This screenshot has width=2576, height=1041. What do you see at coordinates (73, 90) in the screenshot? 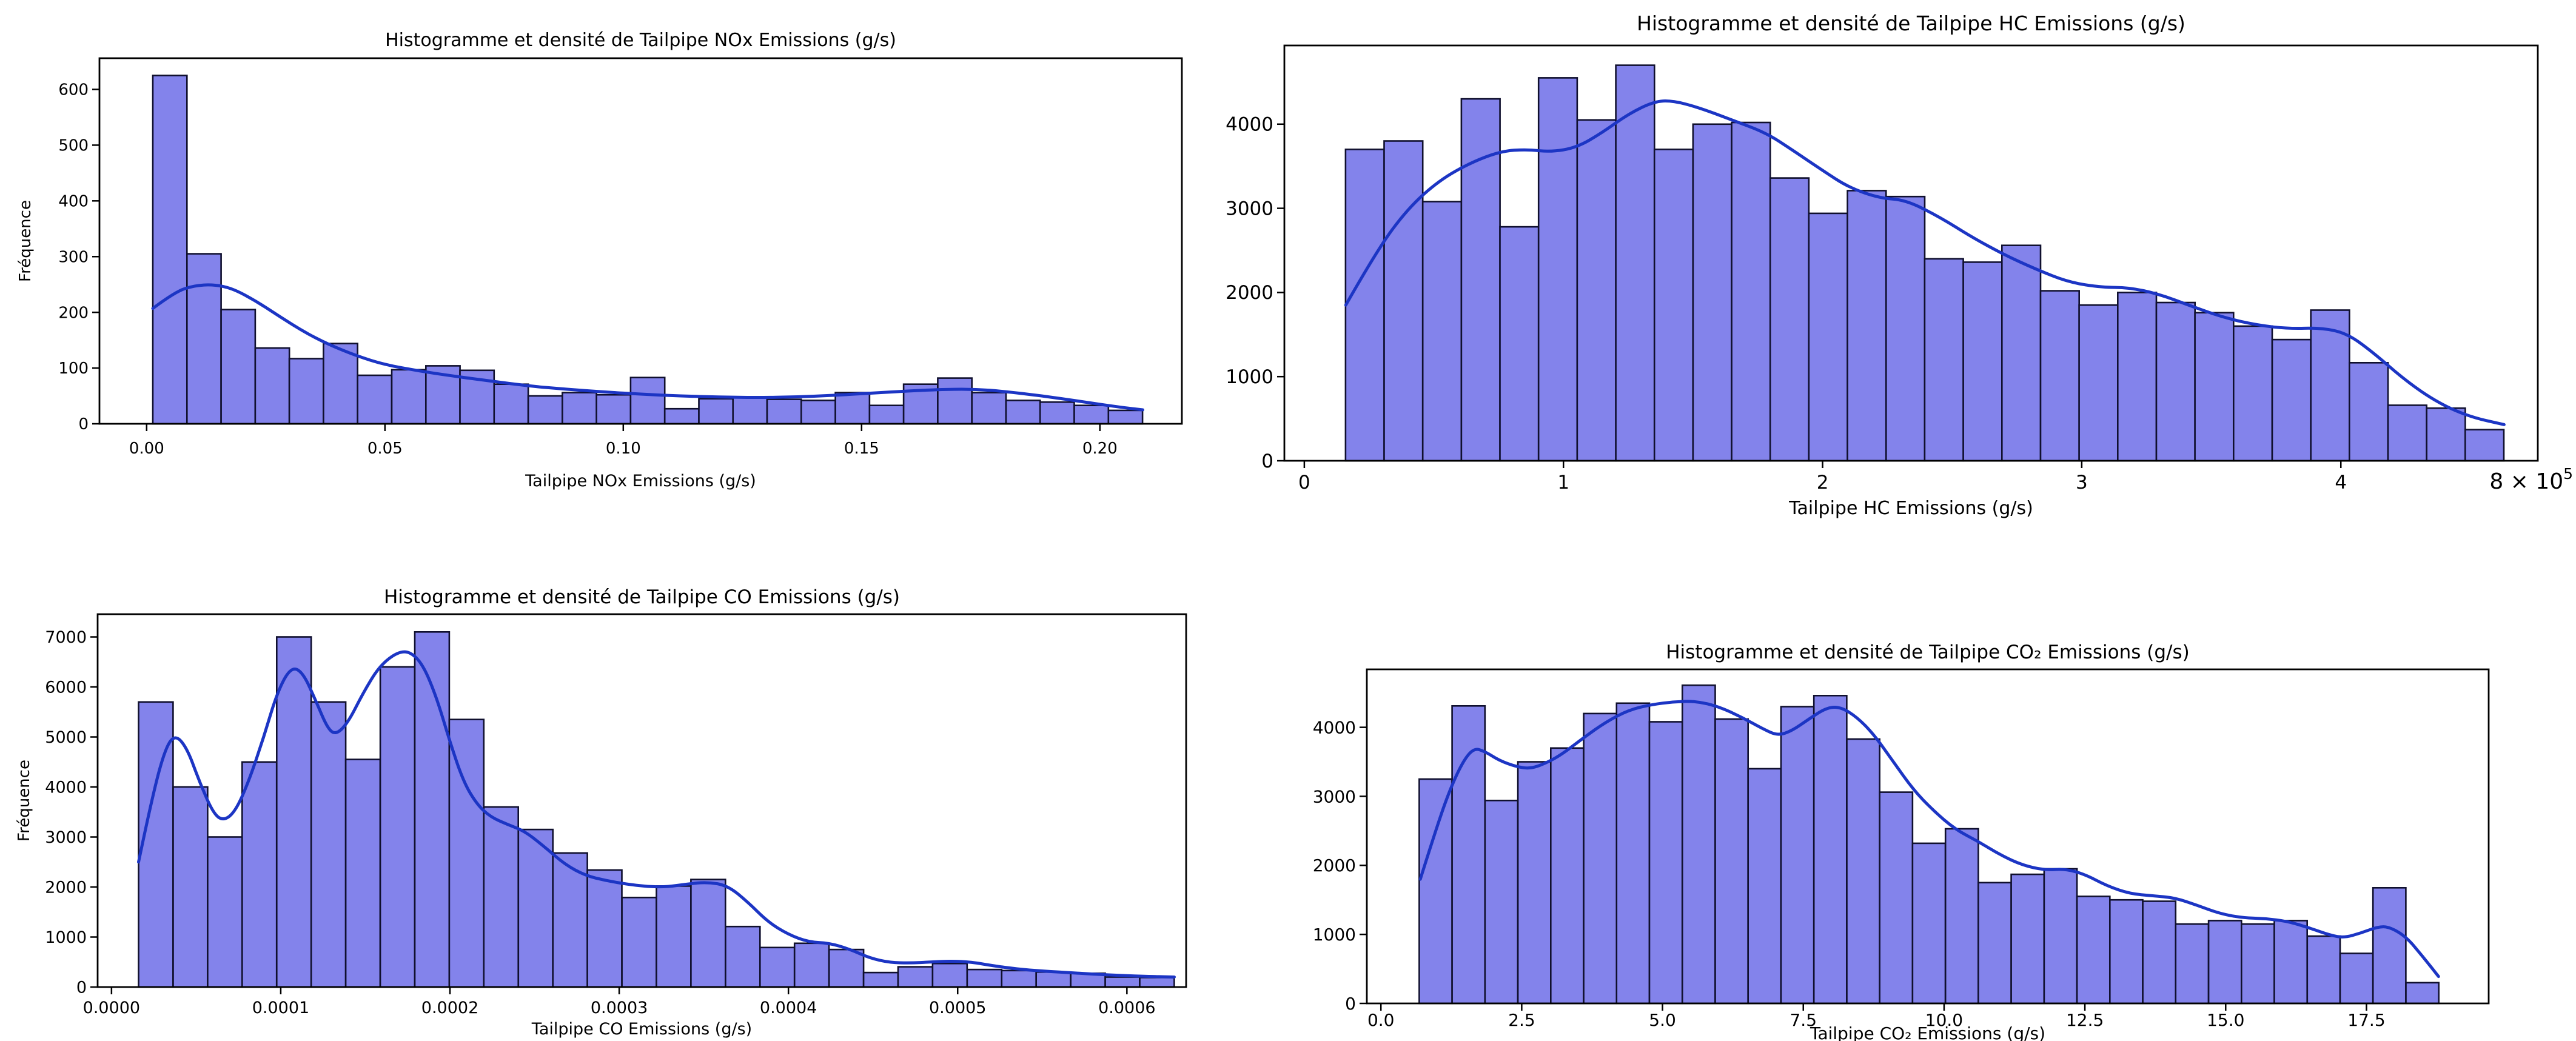
I see `y-tick-label: 600` at bounding box center [73, 90].